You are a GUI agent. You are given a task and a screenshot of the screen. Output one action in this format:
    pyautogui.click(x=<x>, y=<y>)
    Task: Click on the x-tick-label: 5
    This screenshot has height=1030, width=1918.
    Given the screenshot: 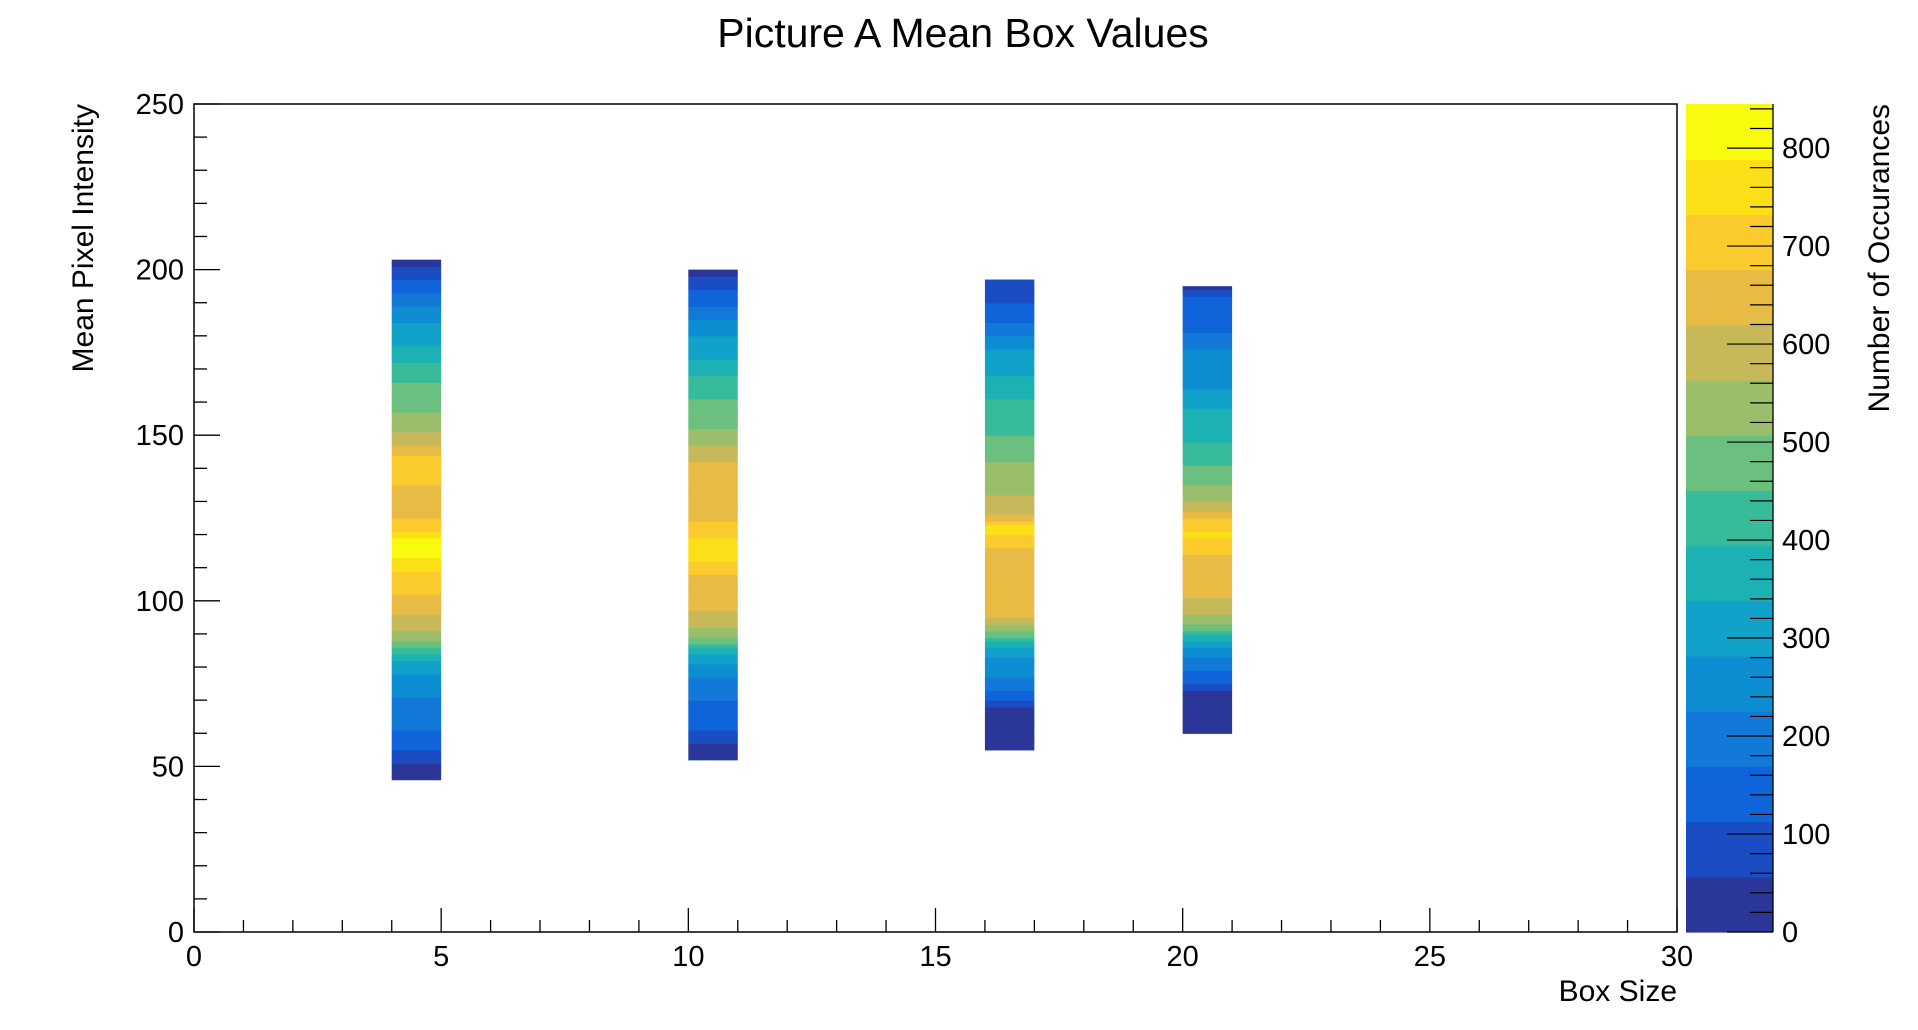 What is the action you would take?
    pyautogui.click(x=441, y=957)
    